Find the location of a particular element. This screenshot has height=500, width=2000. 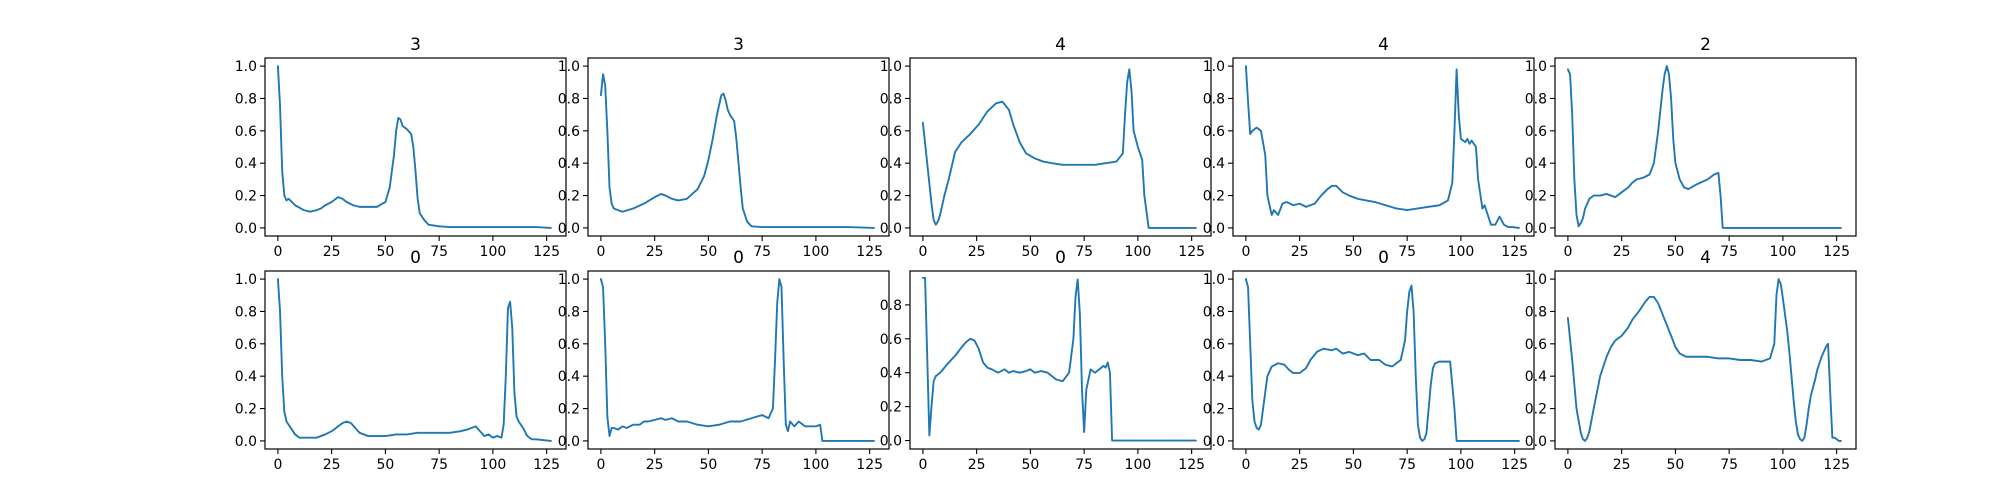

panel-title: 2 is located at coordinates (1705, 45).